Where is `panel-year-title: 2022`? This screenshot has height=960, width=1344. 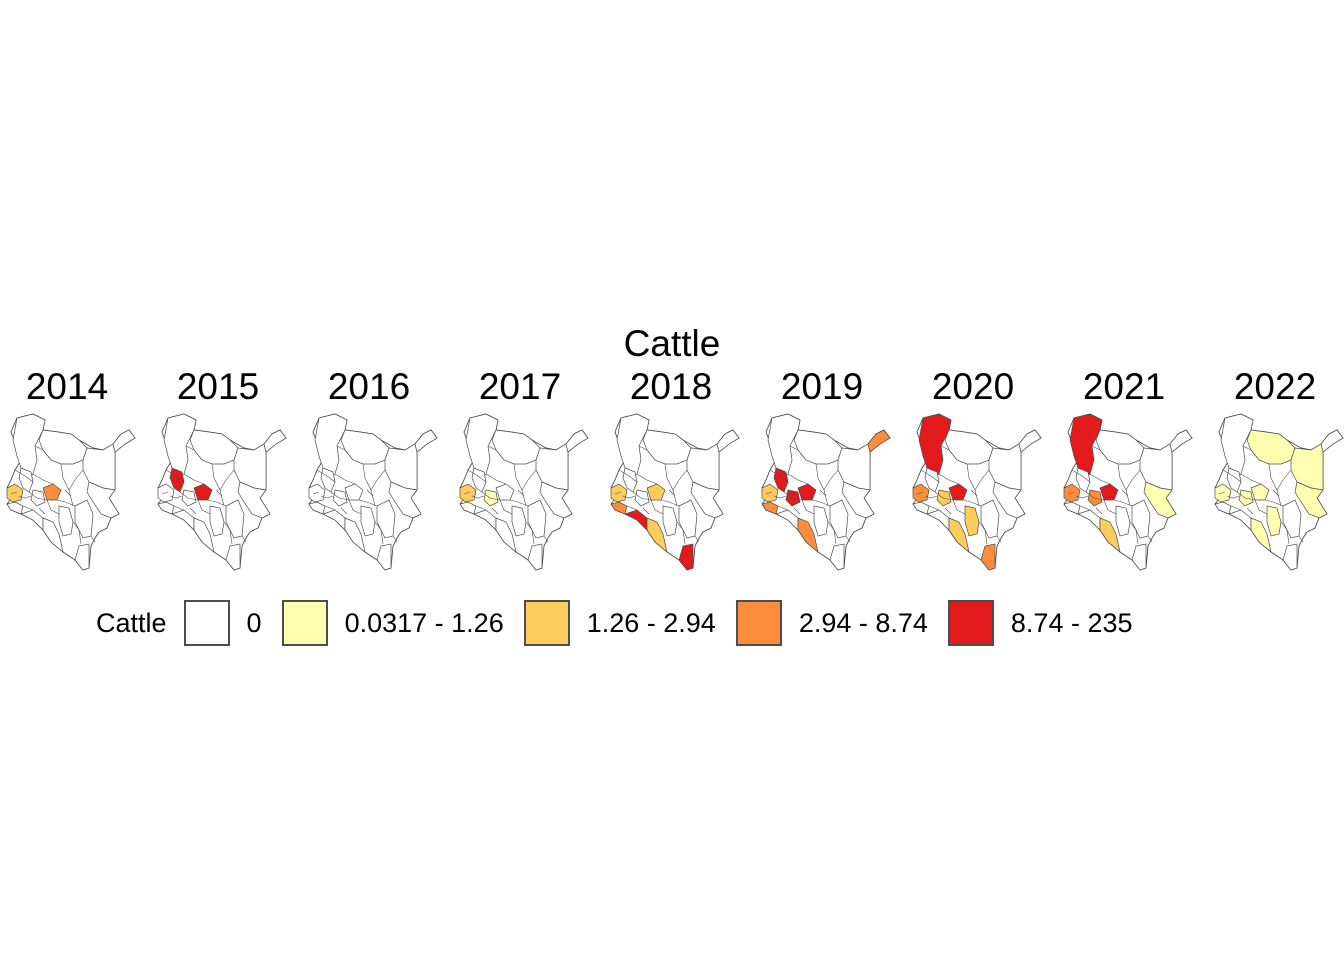
panel-year-title: 2022 is located at coordinates (1275, 386).